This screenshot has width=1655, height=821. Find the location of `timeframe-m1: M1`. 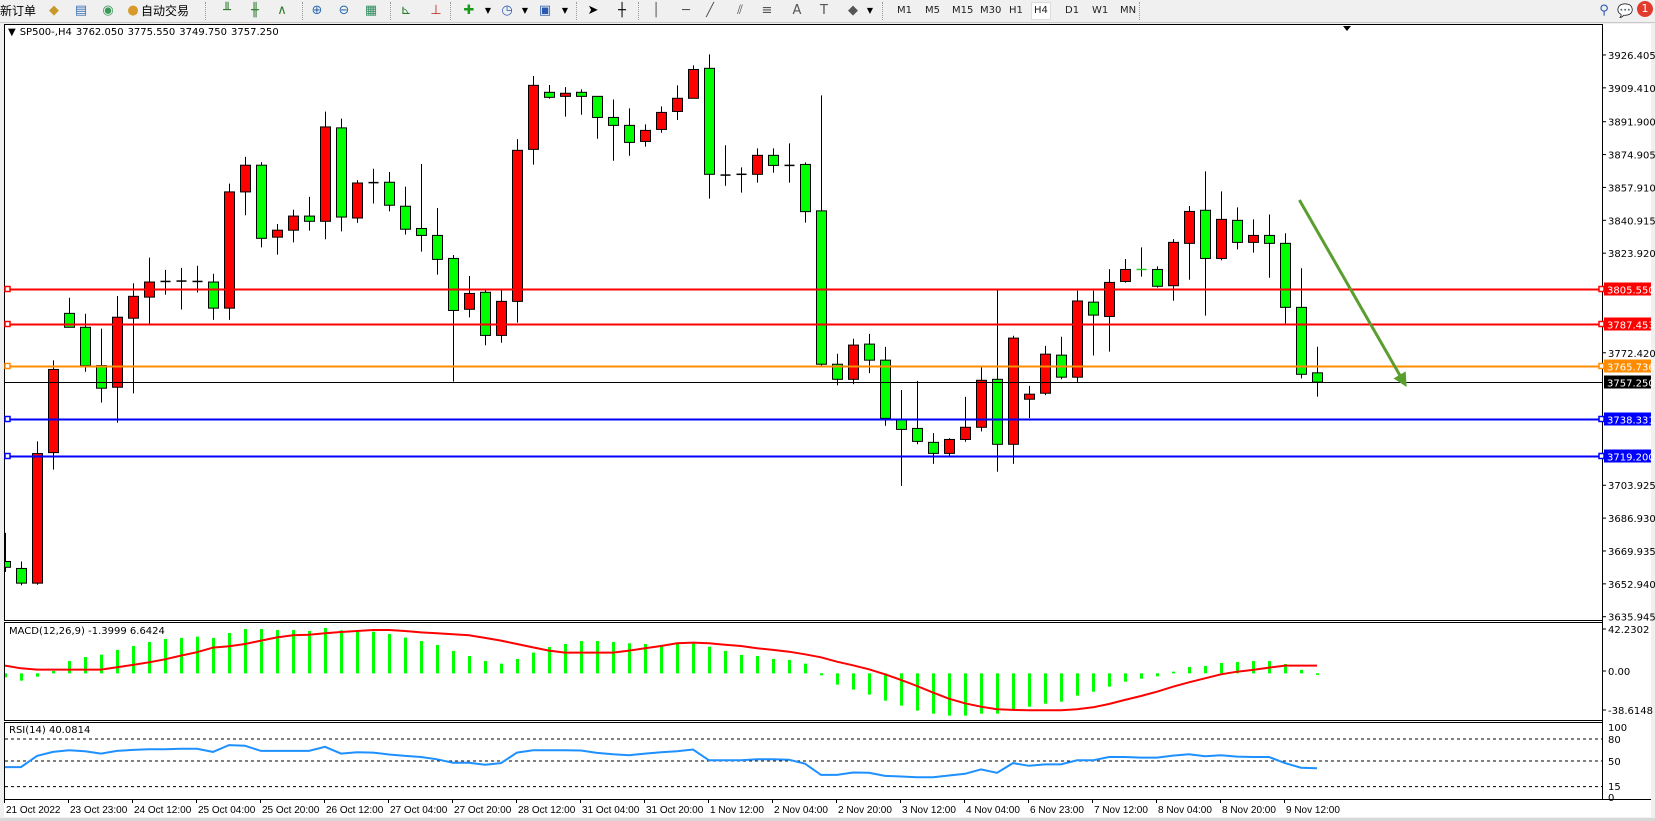

timeframe-m1: M1 is located at coordinates (904, 10).